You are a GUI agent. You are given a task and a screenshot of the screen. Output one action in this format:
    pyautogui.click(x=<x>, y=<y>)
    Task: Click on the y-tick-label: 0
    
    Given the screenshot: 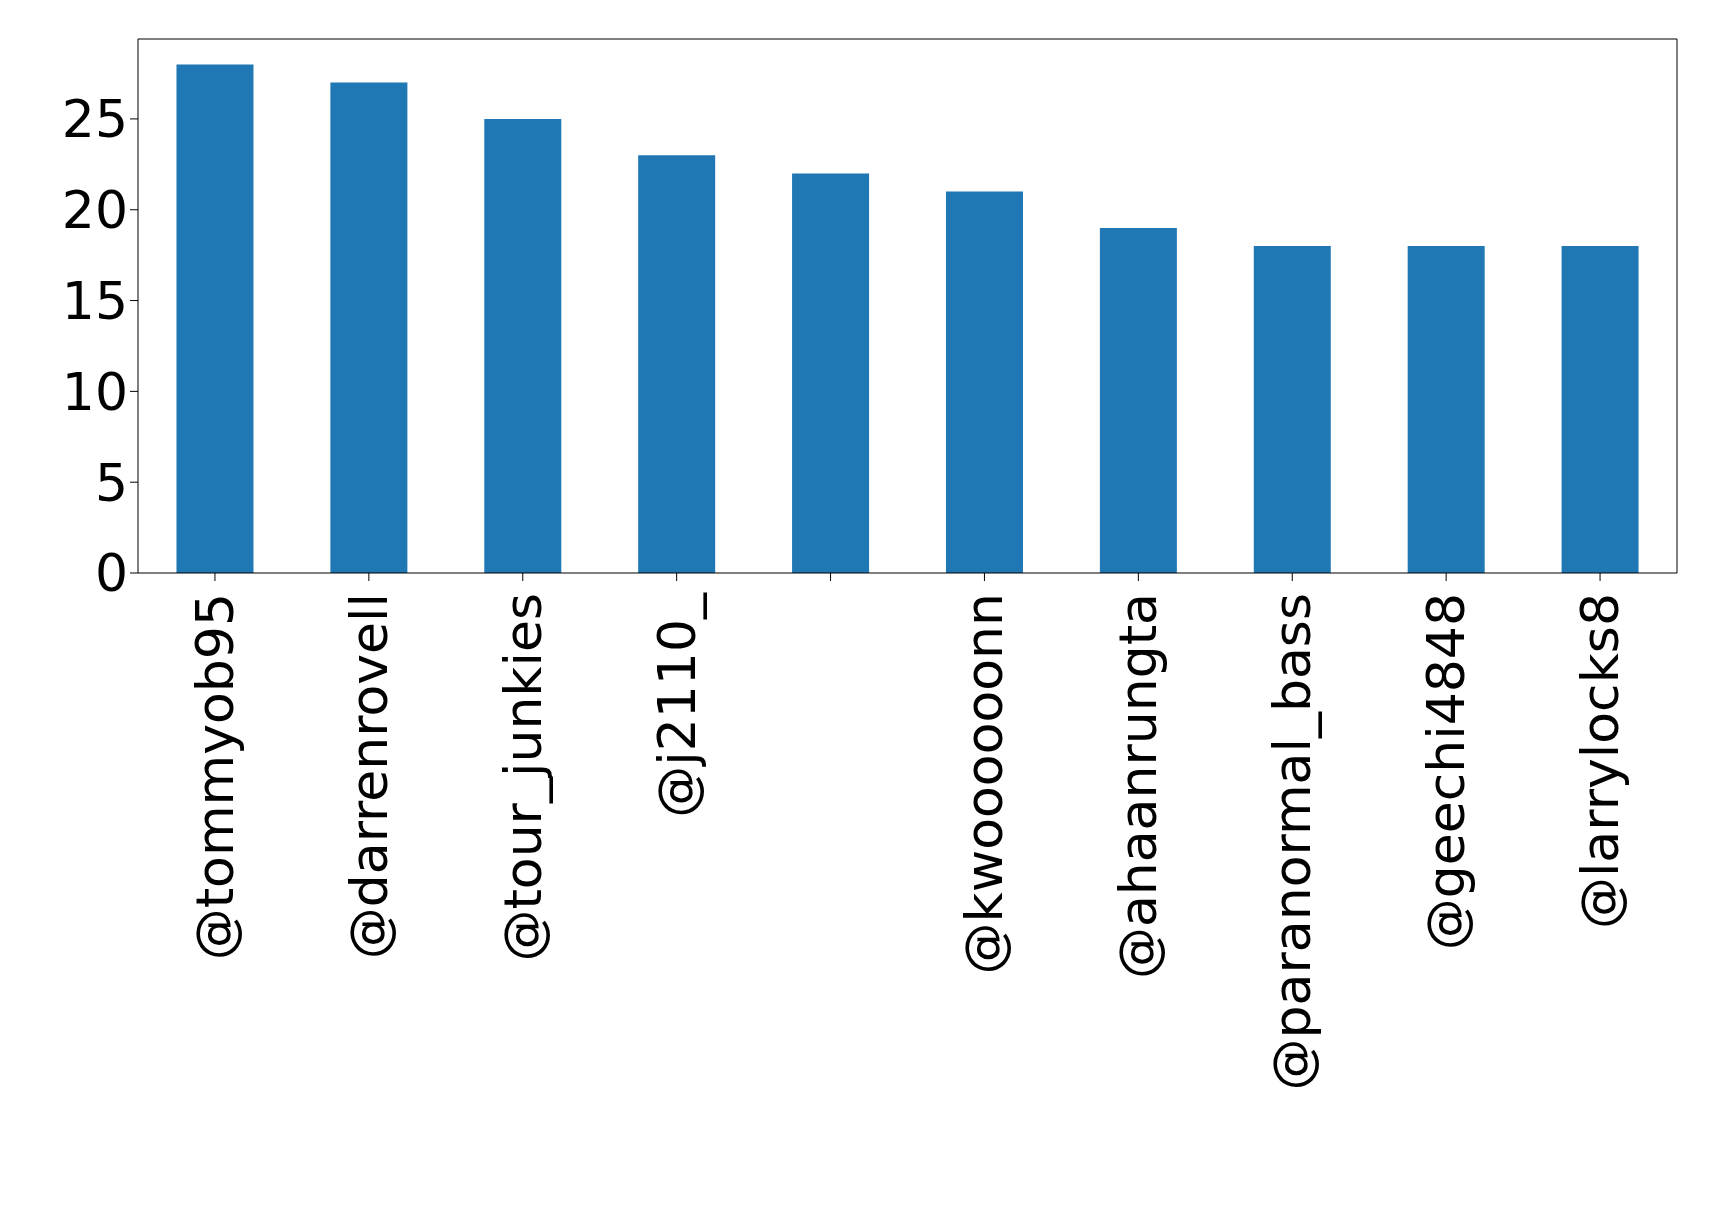 What is the action you would take?
    pyautogui.click(x=111, y=573)
    